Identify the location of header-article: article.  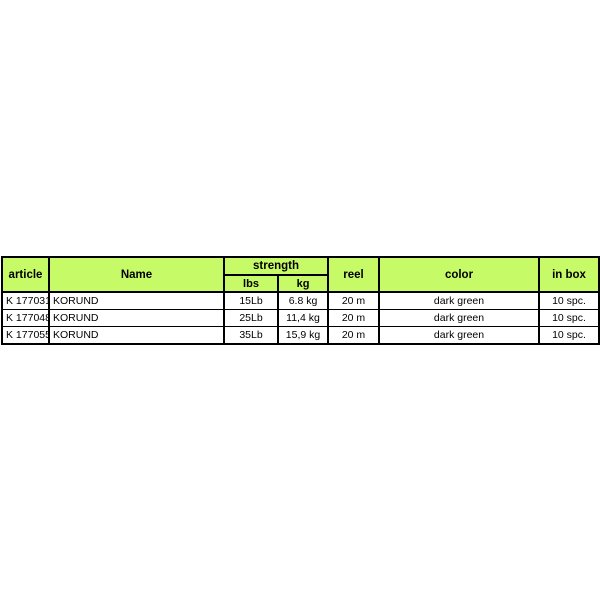
(25, 274).